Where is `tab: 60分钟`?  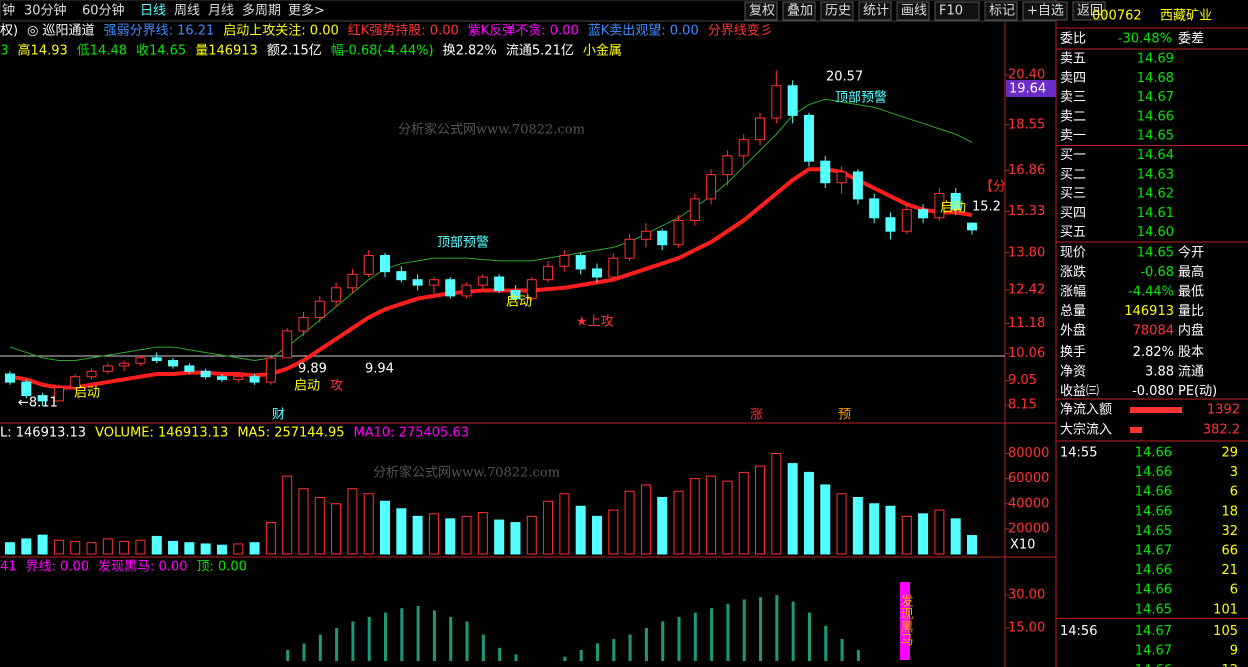 tab: 60分钟 is located at coordinates (103, 11).